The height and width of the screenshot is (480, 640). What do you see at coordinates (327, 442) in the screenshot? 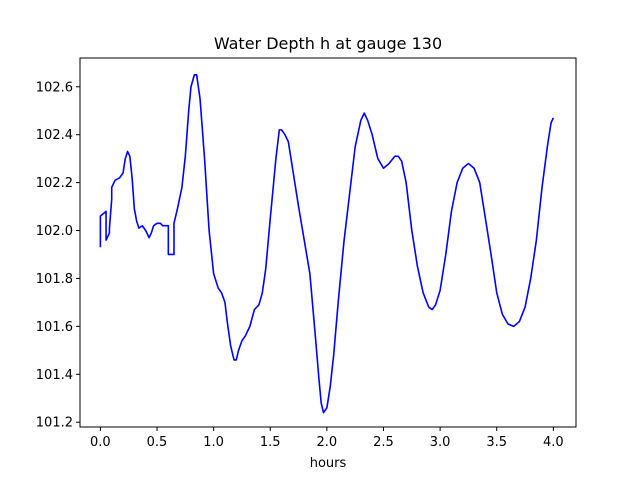
I see `x-tick-label: 2.0` at bounding box center [327, 442].